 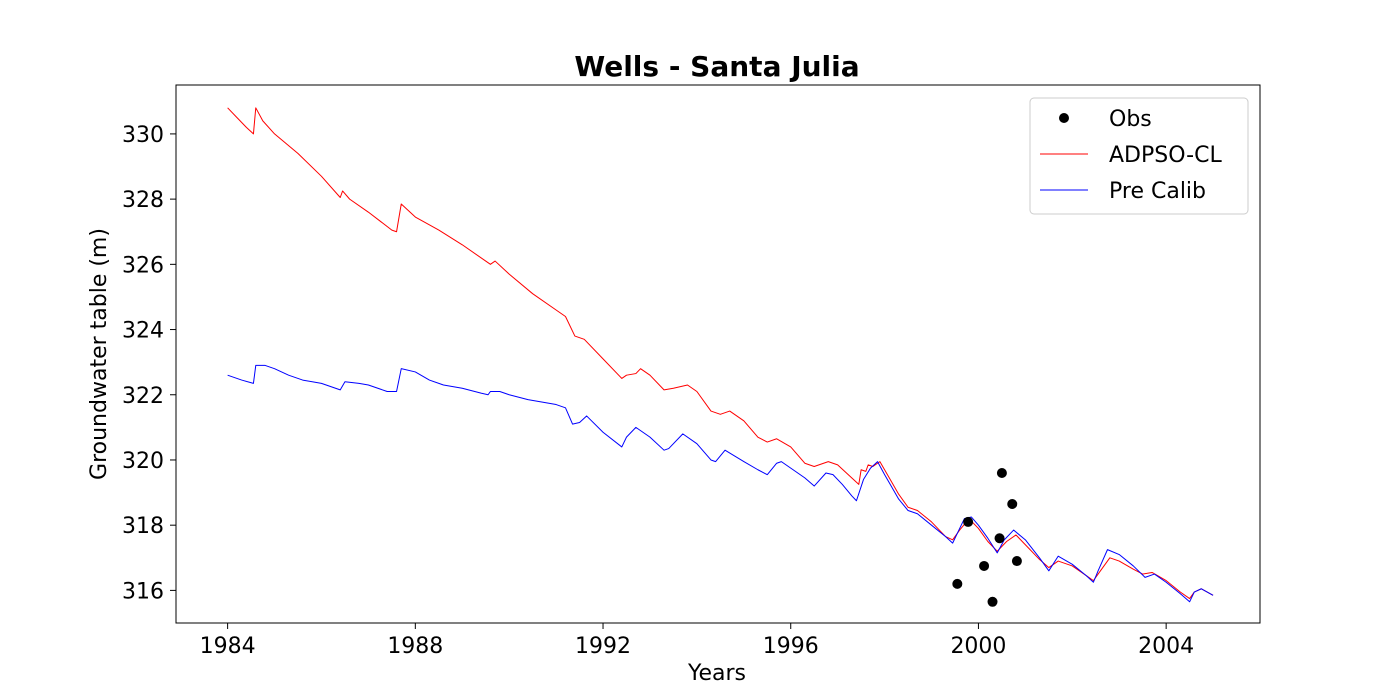 I want to click on y-axis-label: Groundwater table (m), so click(x=99, y=354).